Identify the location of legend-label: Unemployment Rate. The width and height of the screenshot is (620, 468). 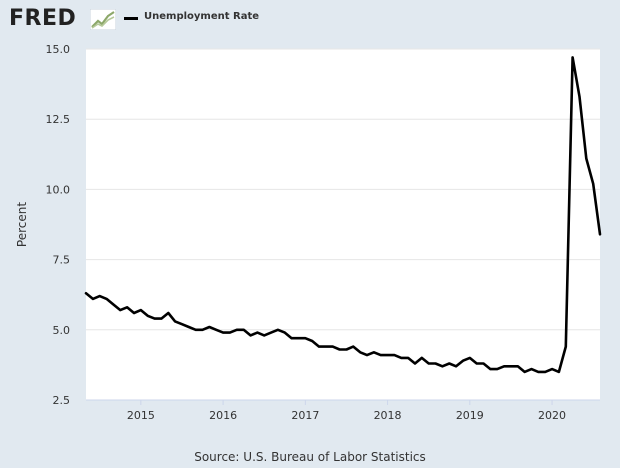
(202, 16).